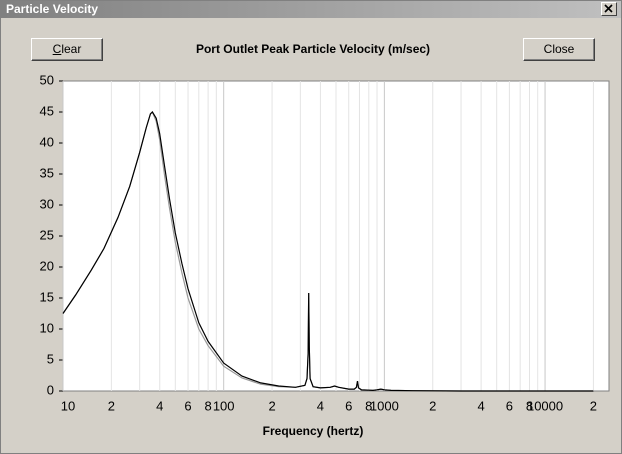 This screenshot has height=454, width=622. Describe the element at coordinates (559, 49) in the screenshot. I see `close-button: Close` at that location.